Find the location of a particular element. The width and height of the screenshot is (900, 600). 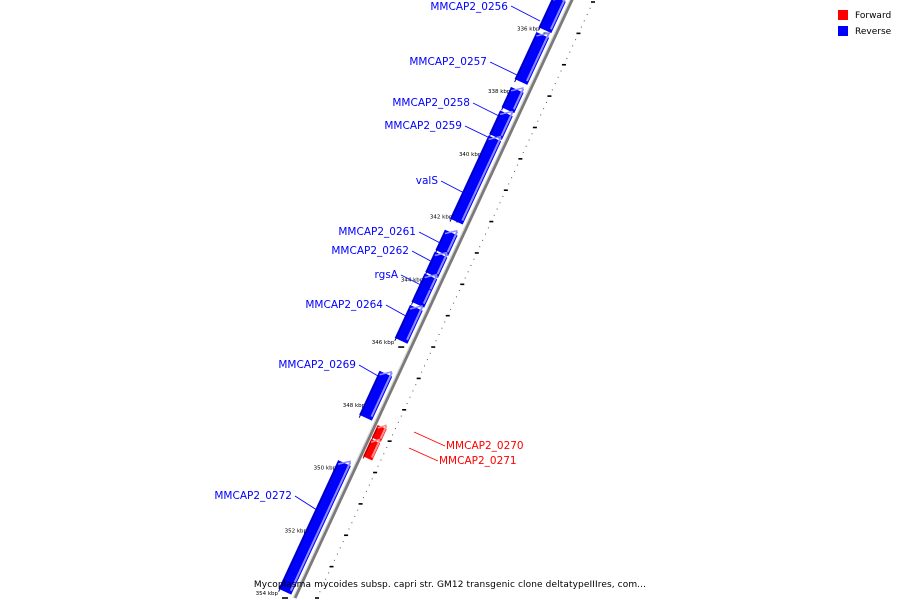

gene-MMCAP2_0257: MMCAP2_0257 is located at coordinates (479, 58).